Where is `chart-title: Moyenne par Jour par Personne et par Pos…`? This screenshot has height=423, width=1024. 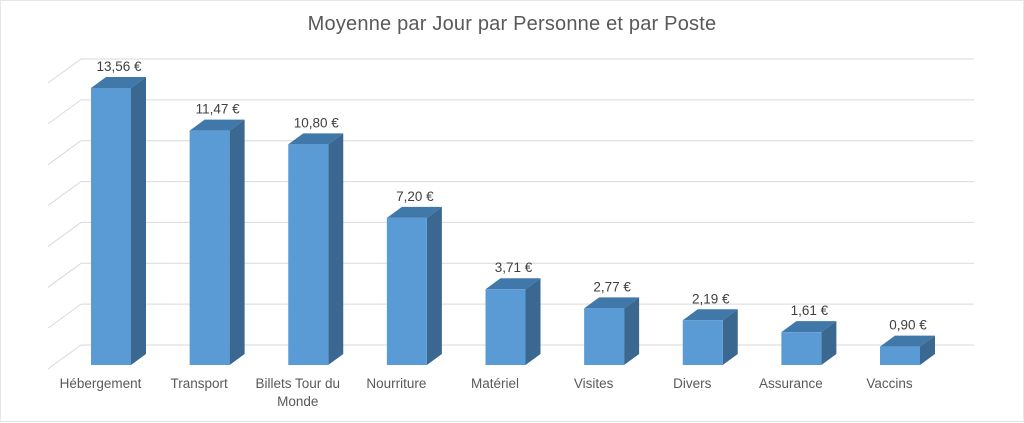 chart-title: Moyenne par Jour par Personne et par Pos… is located at coordinates (512, 24).